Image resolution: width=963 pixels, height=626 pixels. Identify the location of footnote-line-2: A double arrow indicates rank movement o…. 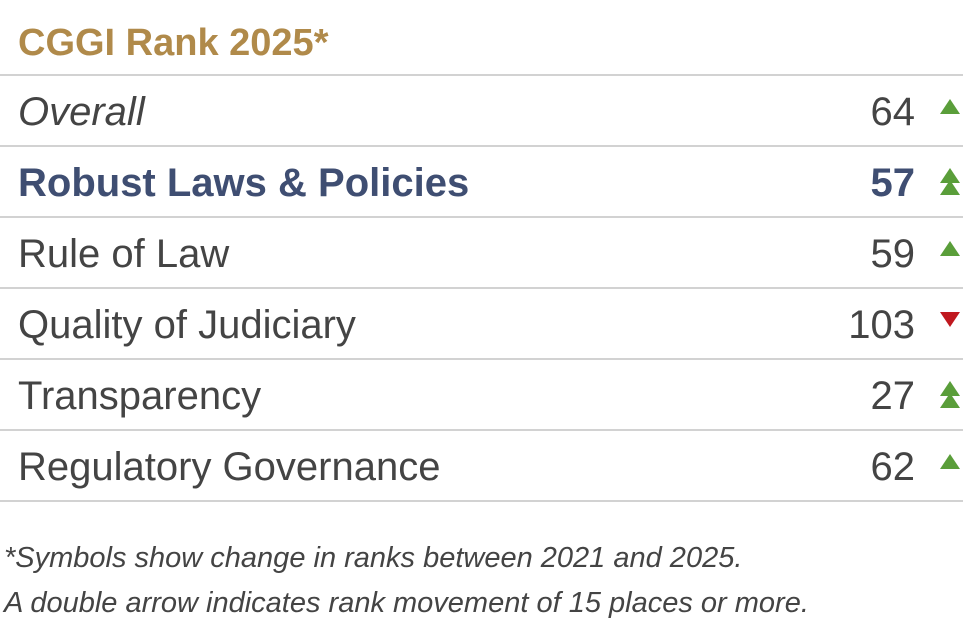
(406, 603).